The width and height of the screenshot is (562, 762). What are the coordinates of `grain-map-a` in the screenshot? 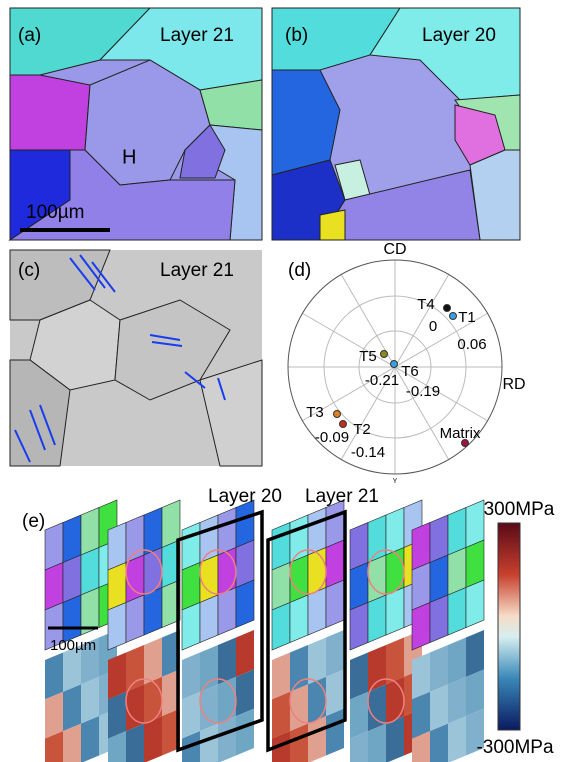 It's located at (135, 124).